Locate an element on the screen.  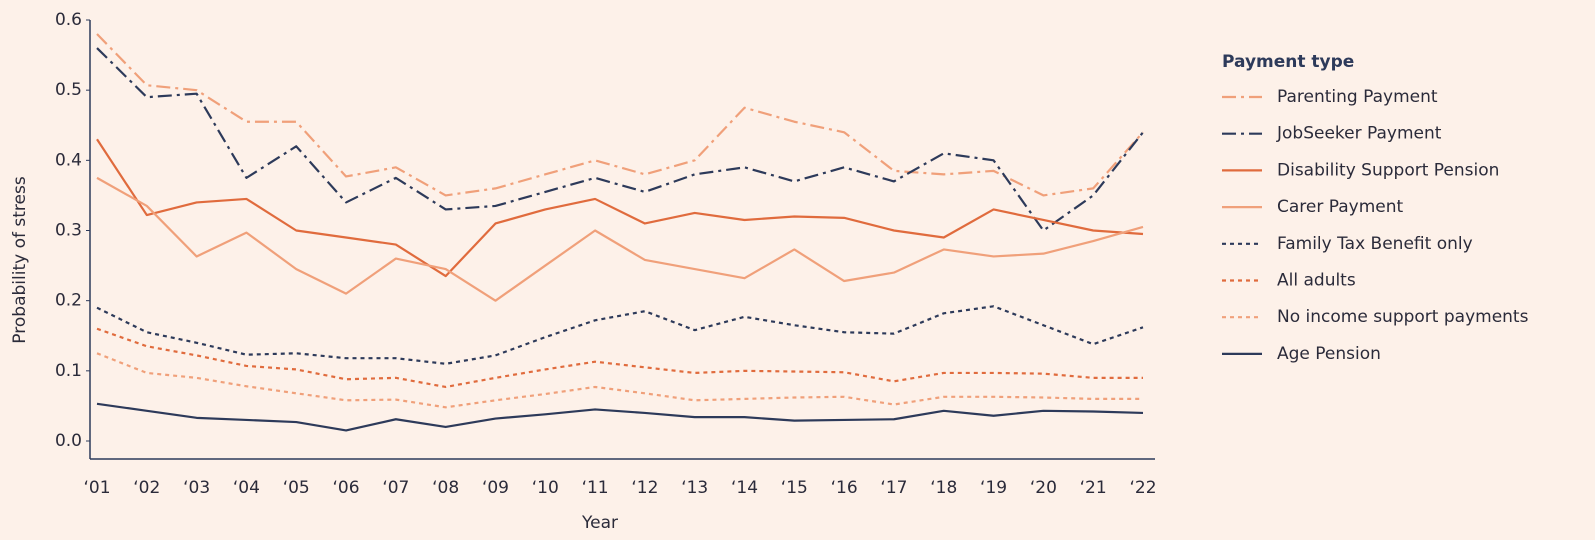
x-tick-label: ‘14 is located at coordinates (744, 488).